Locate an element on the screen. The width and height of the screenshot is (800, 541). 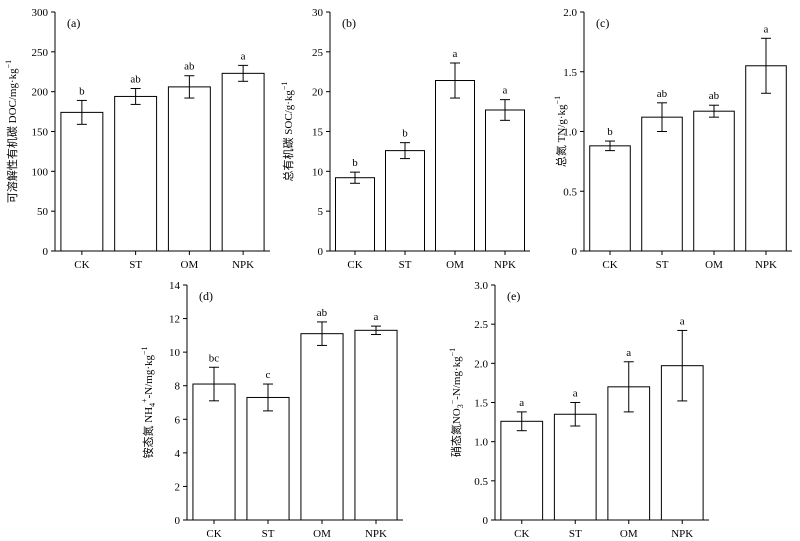
y-label-subscript: 4 is located at coordinates (152, 405).